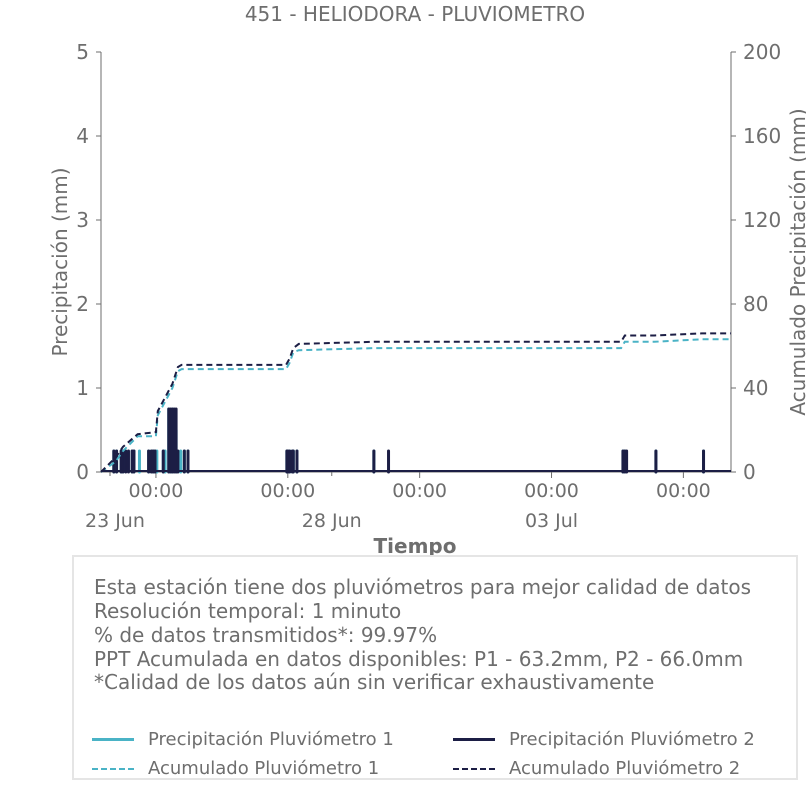 The width and height of the screenshot is (806, 806). I want to click on y-right-tick-label: 200, so click(762, 52).